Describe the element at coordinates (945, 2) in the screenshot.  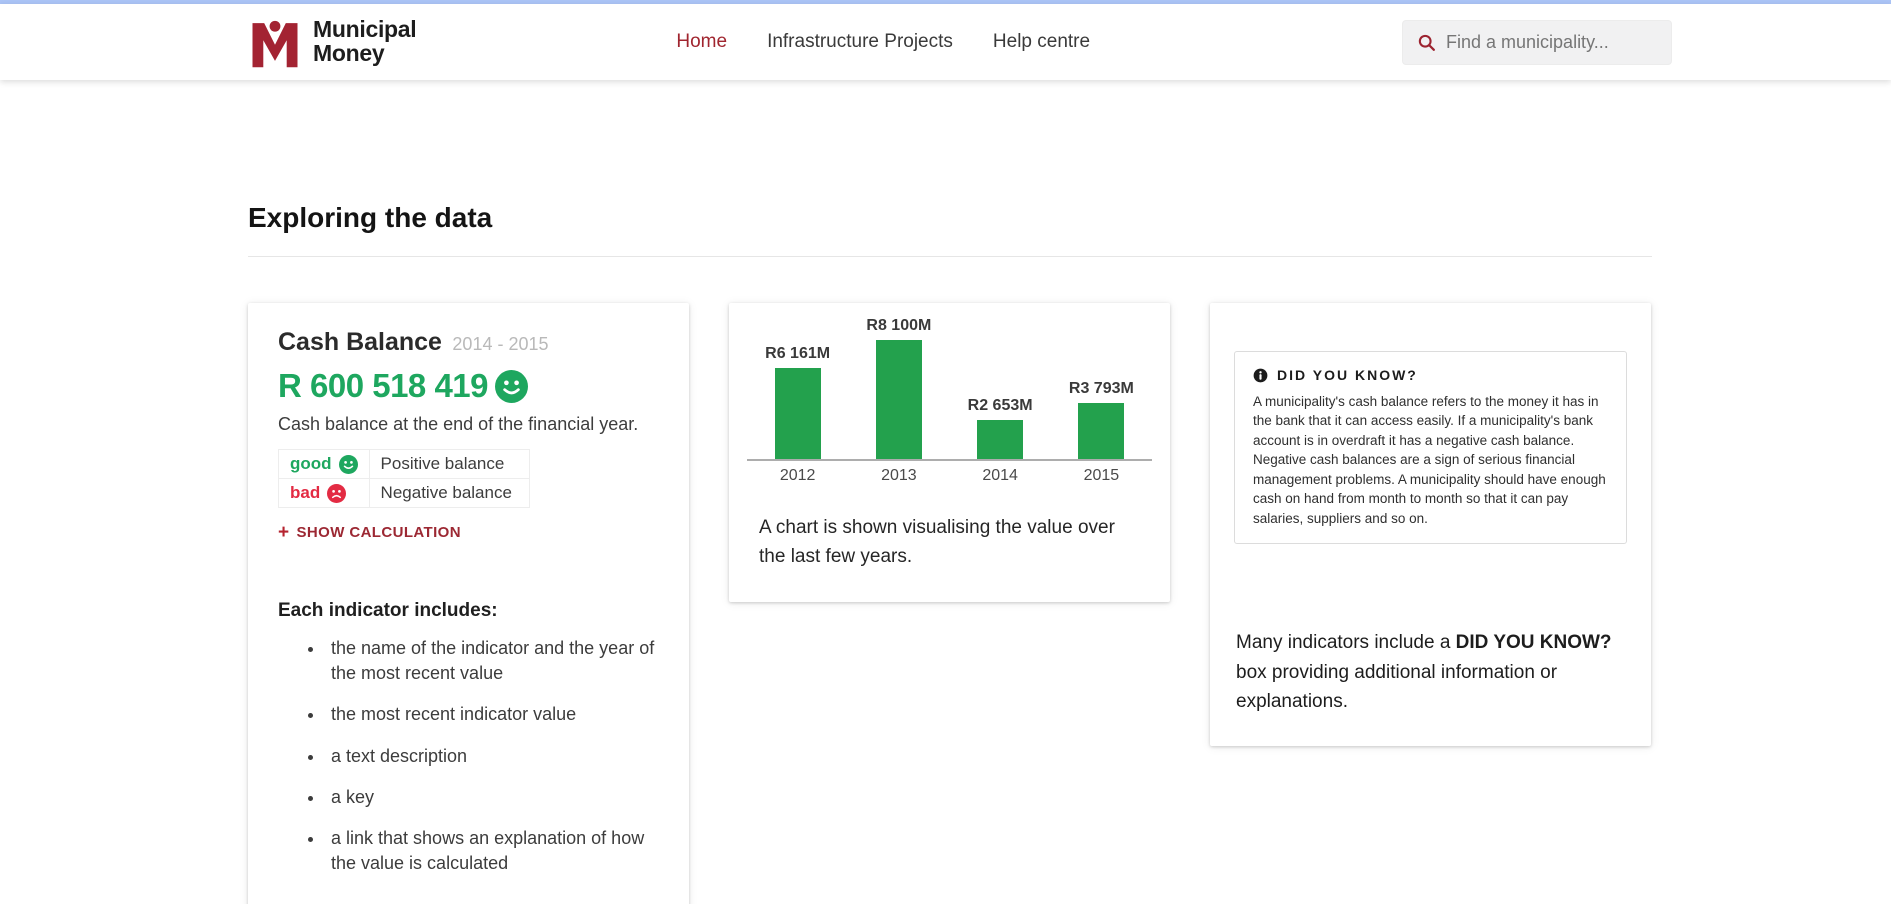
I see `top-accent-line` at that location.